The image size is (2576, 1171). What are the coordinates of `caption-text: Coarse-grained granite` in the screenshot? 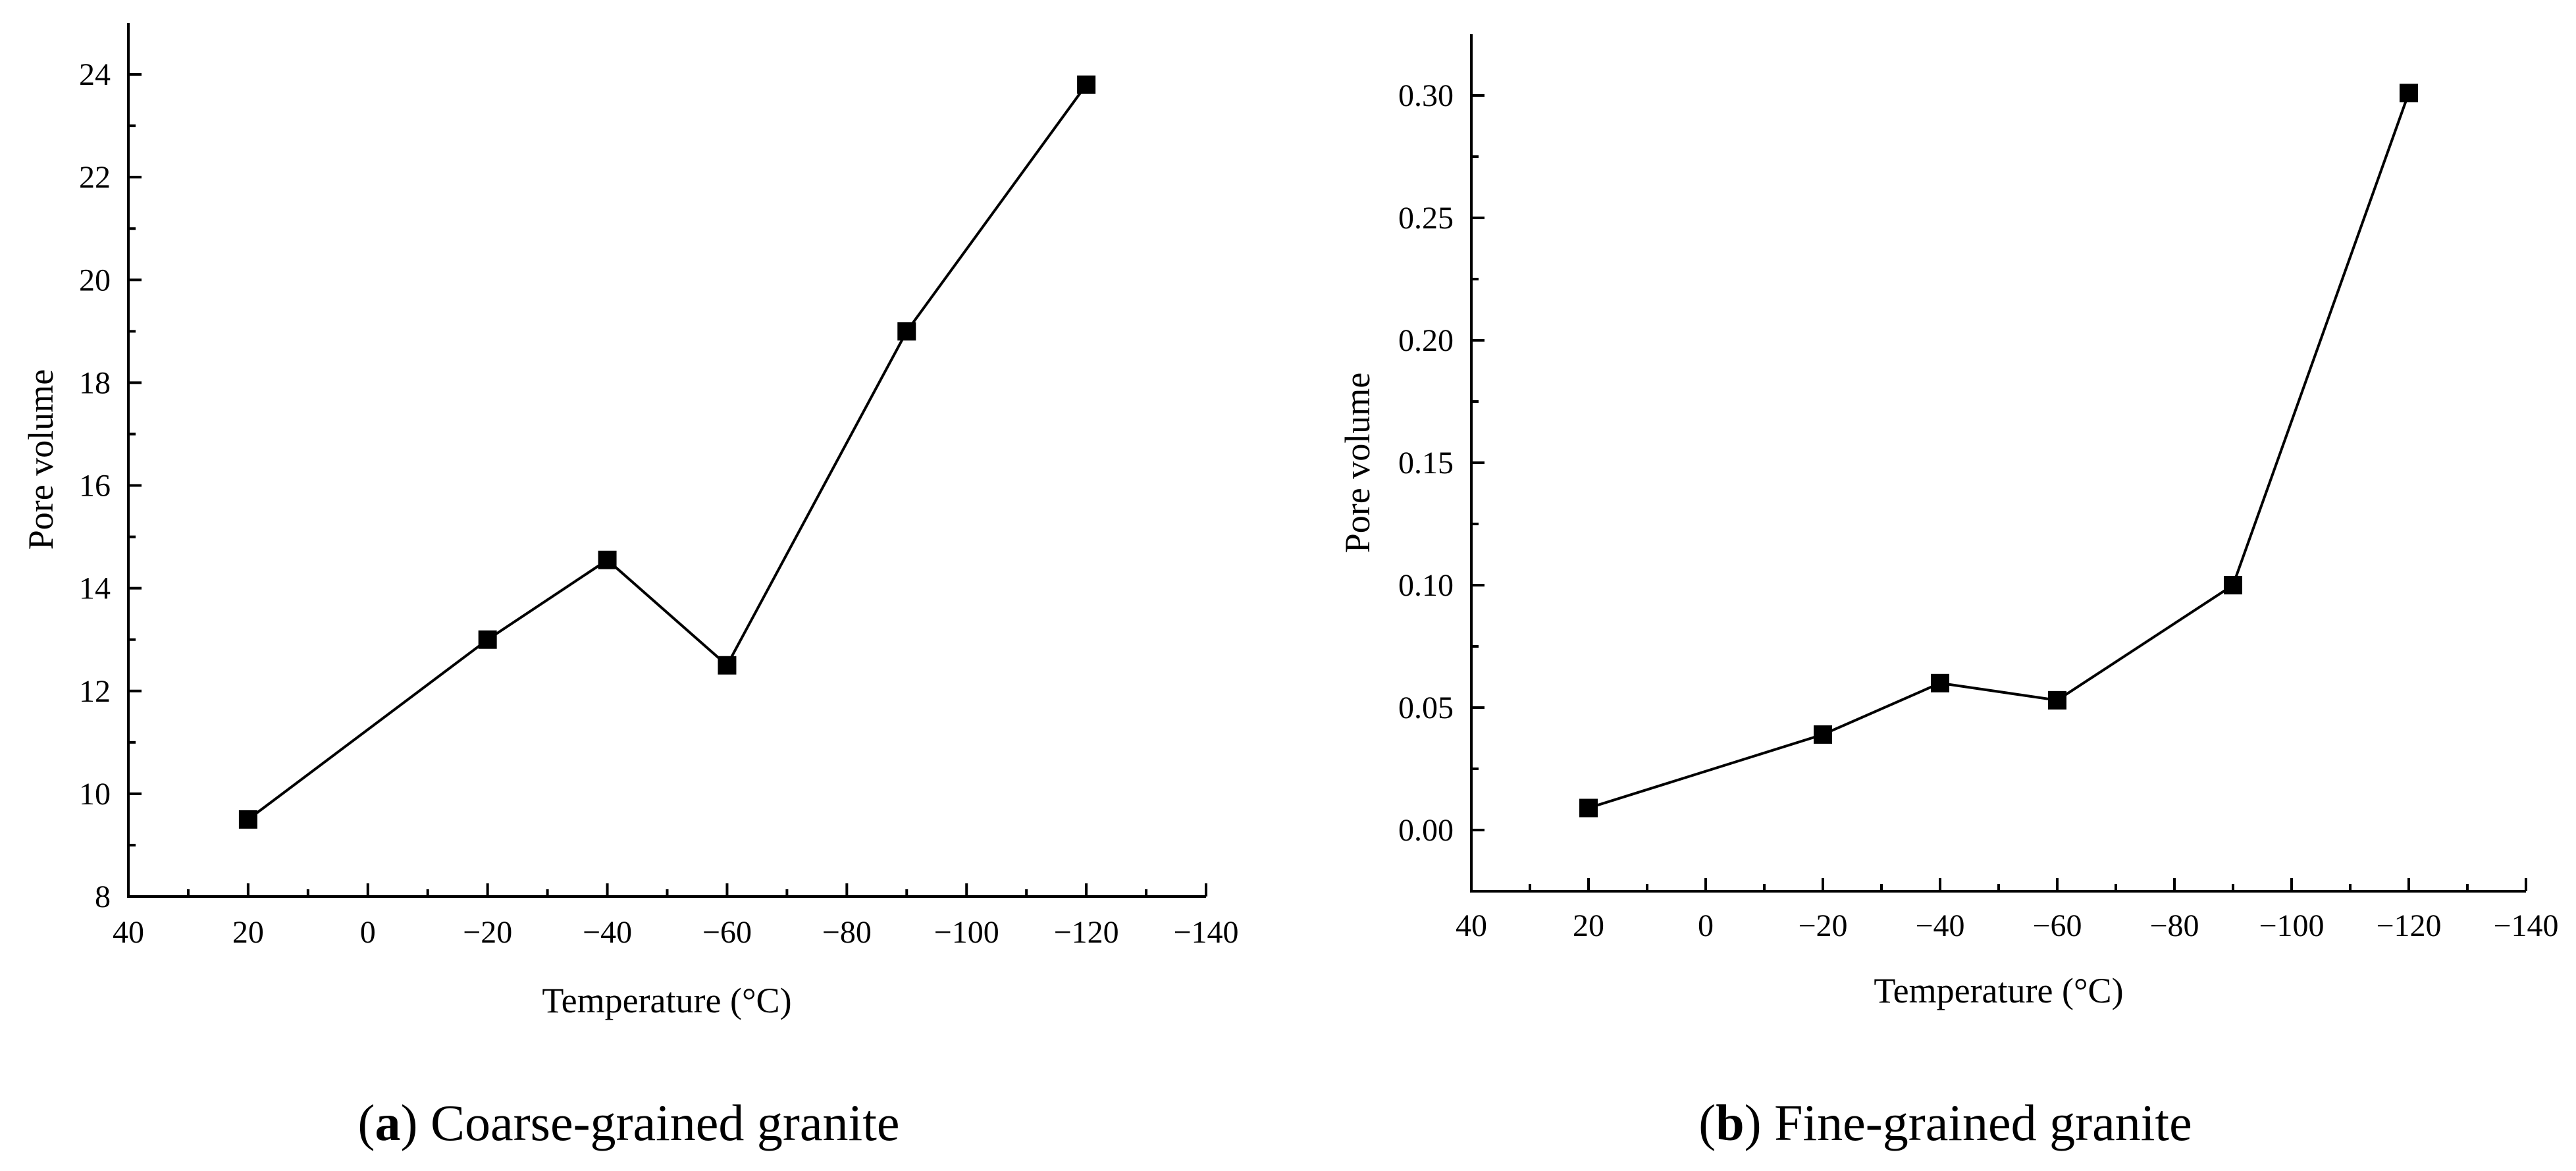 It's located at (658, 1122).